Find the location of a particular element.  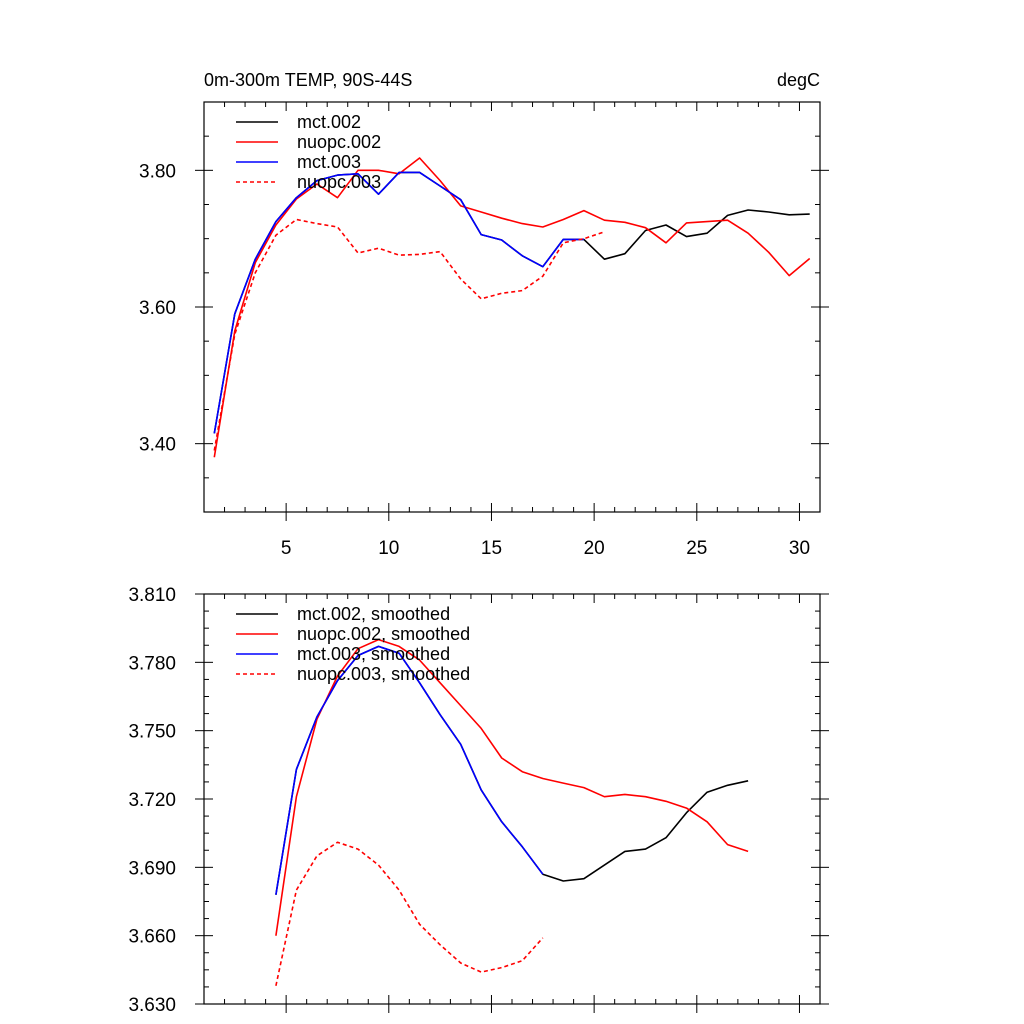

legend-label: nuopc.002, smoothed is located at coordinates (383, 634).